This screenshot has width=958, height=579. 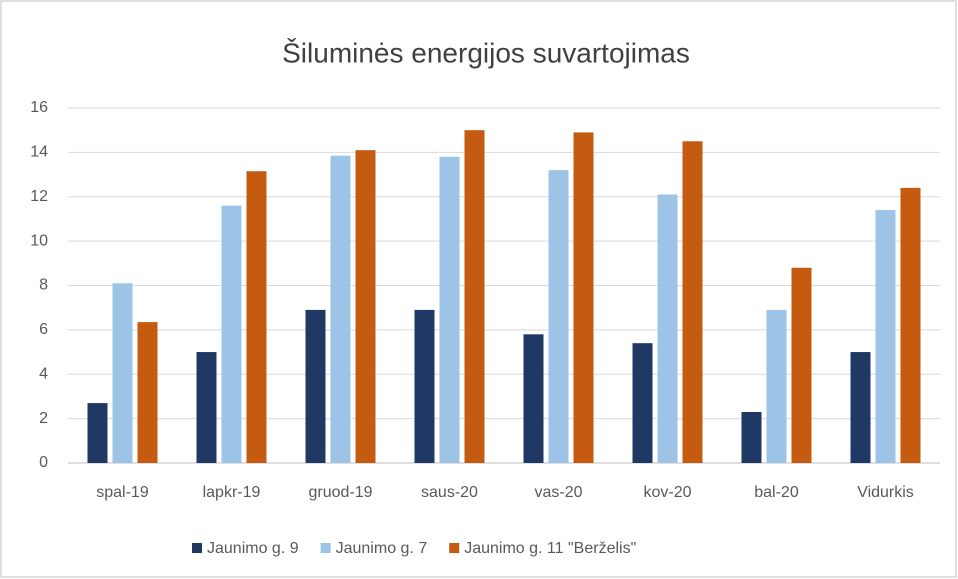 What do you see at coordinates (550, 548) in the screenshot?
I see `legend-label: Jaunimo g. 11 "Berželis"` at bounding box center [550, 548].